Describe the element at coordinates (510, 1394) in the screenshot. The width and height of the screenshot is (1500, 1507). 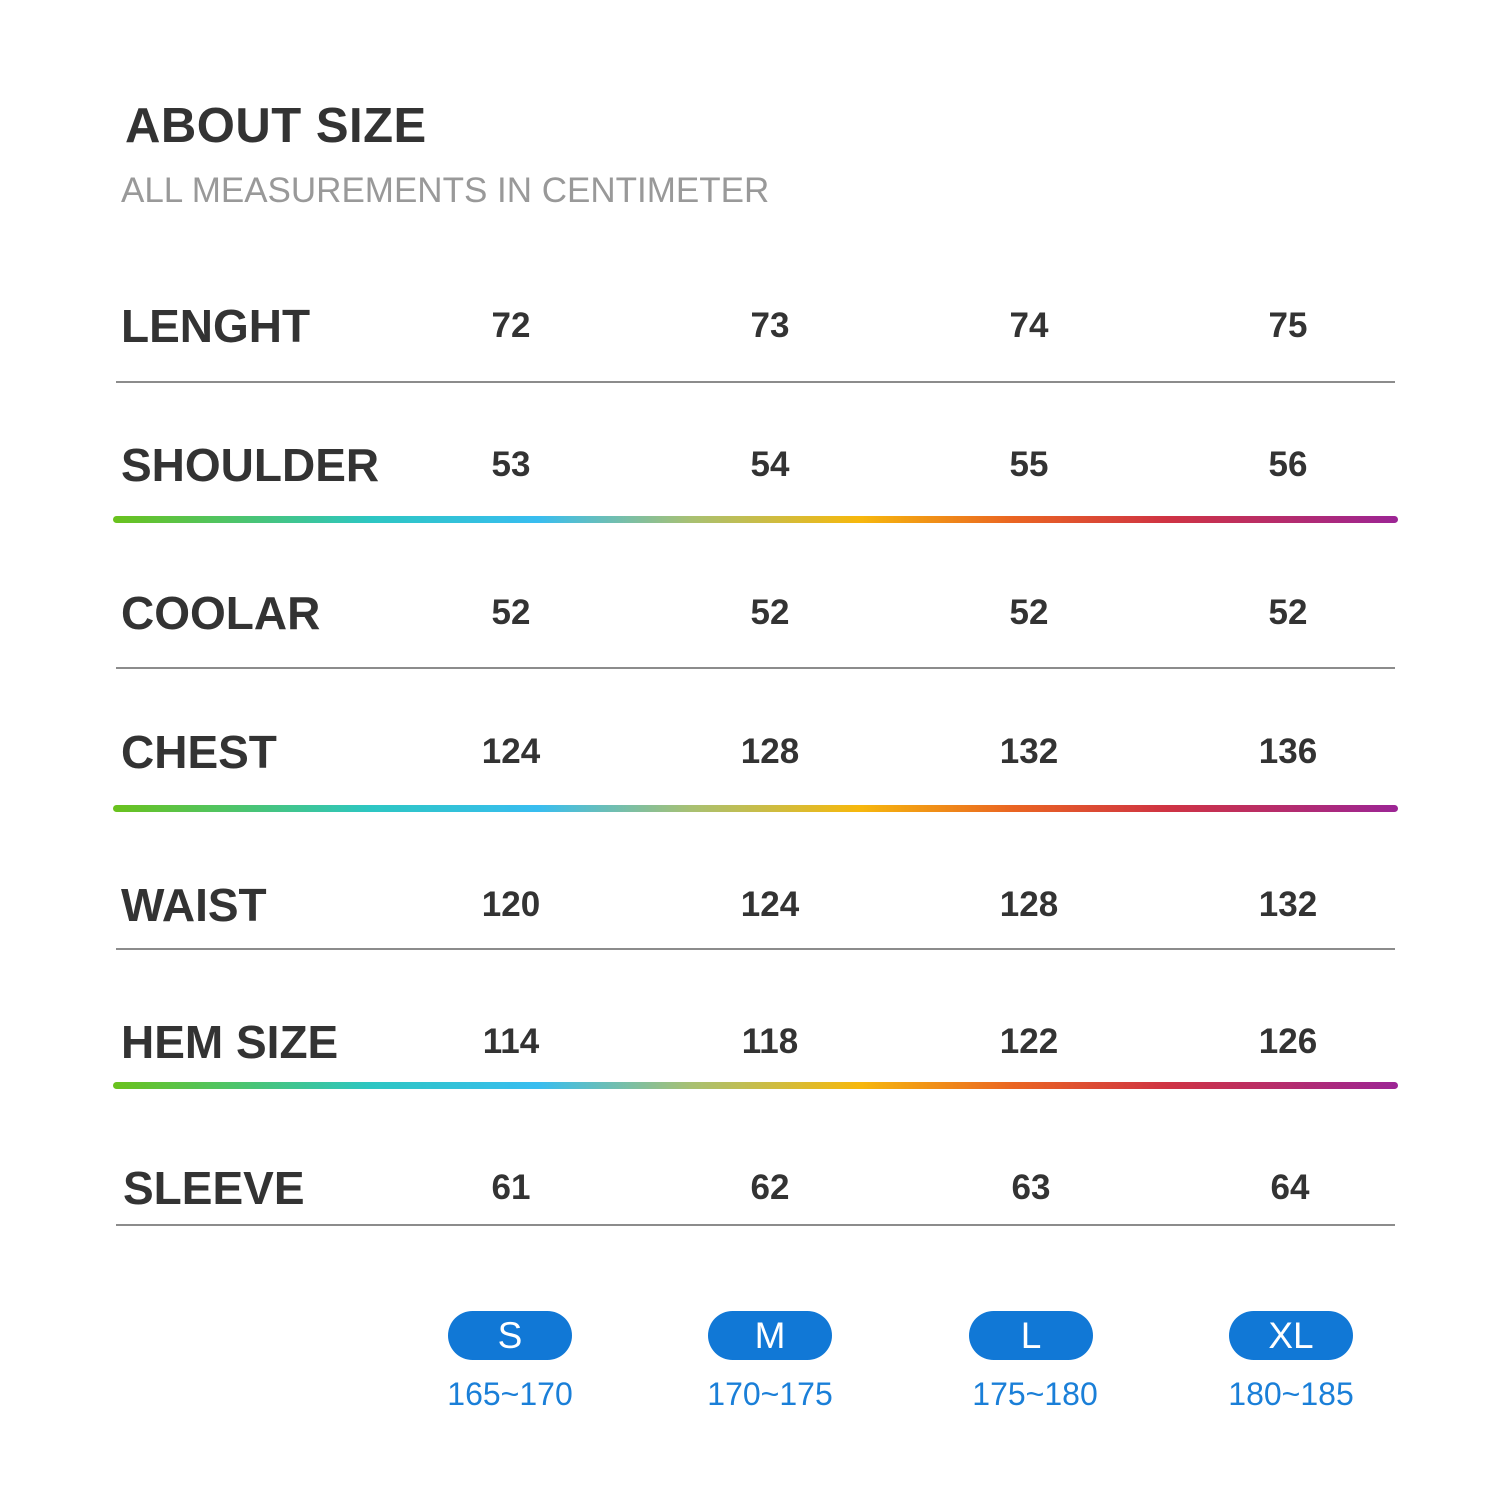
I see `height-range-s: 165~170` at that location.